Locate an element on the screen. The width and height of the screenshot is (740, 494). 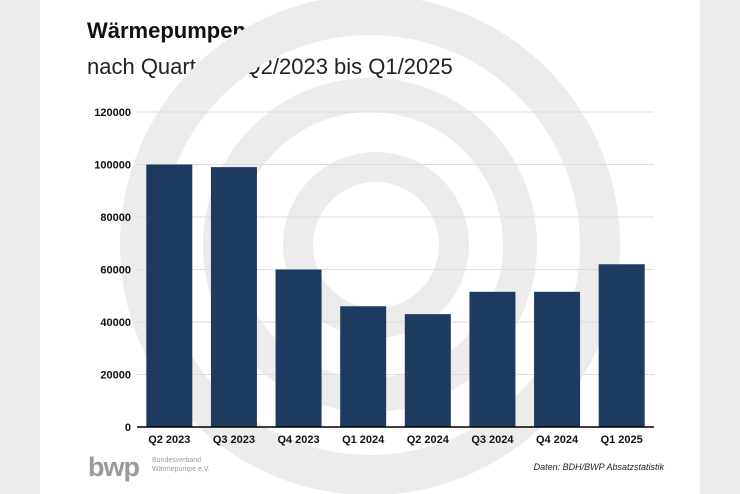
y-tick-label: 20000 is located at coordinates (115, 376).